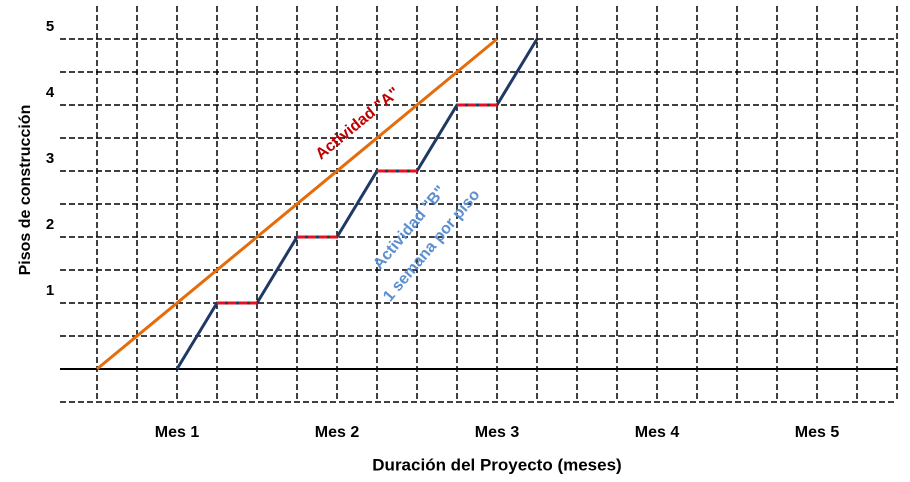 The height and width of the screenshot is (482, 910). Describe the element at coordinates (50, 92) in the screenshot. I see `y-tick-label: 4` at that location.